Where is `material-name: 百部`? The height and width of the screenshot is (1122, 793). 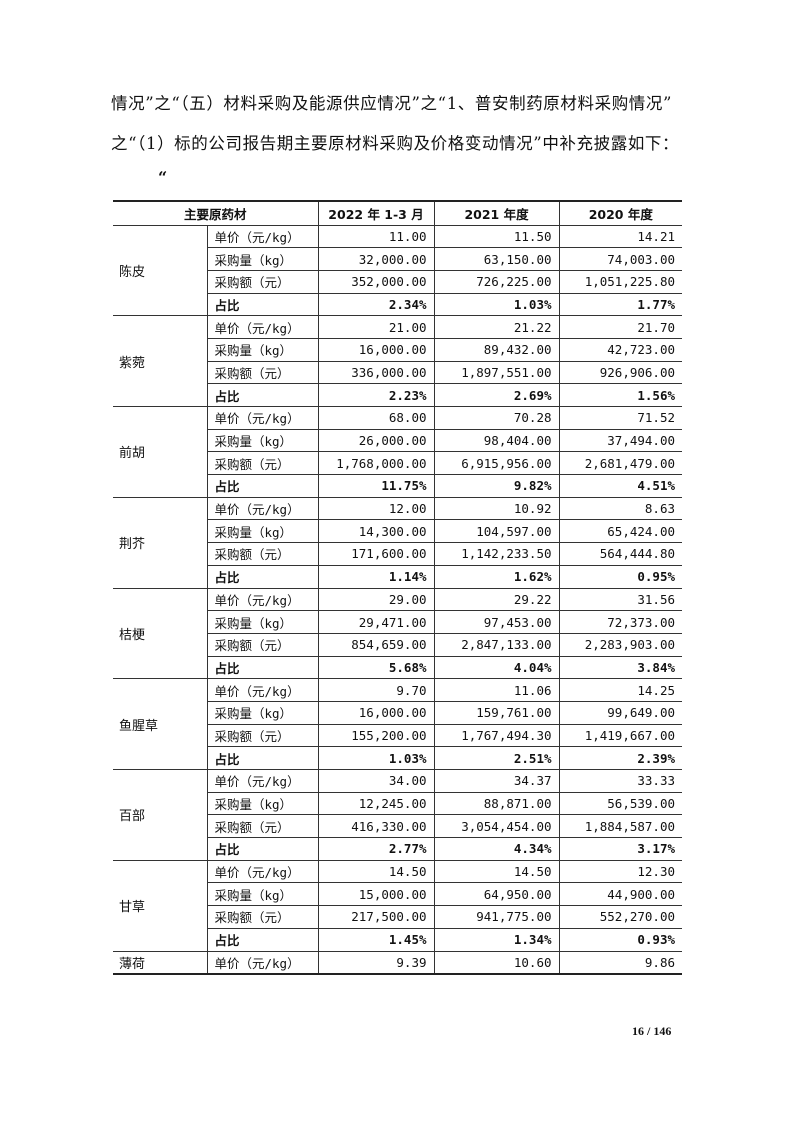 material-name: 百部 is located at coordinates (160, 815).